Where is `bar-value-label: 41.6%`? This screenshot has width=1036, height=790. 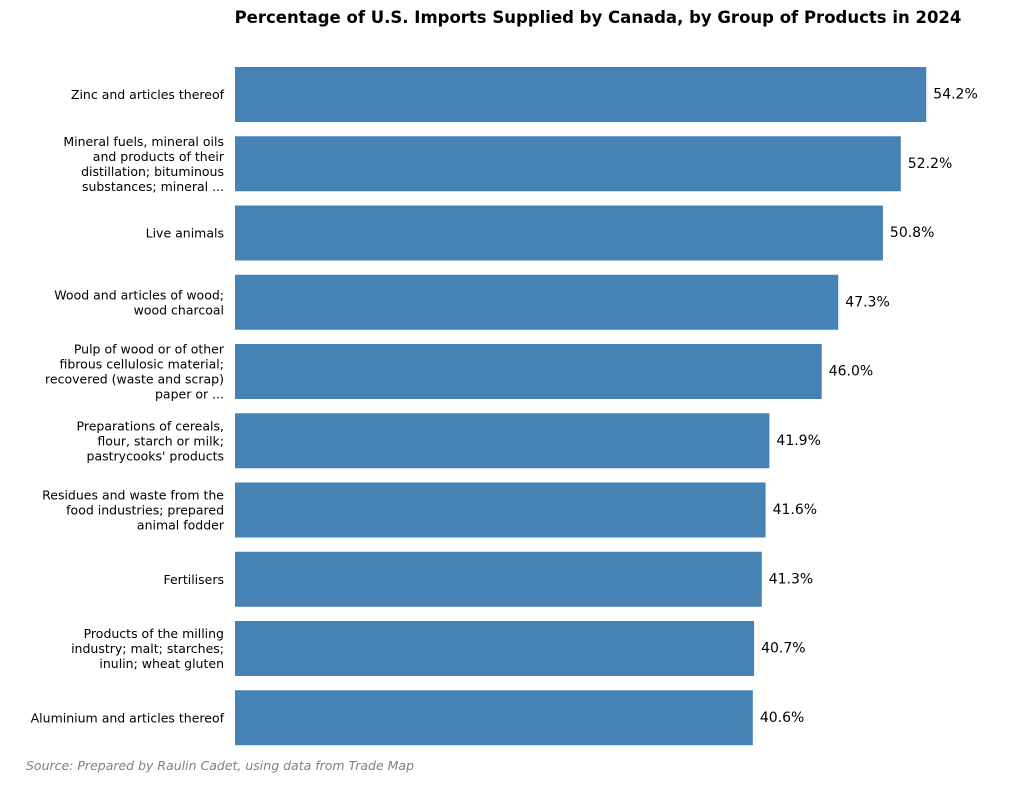 bar-value-label: 41.6% is located at coordinates (795, 510).